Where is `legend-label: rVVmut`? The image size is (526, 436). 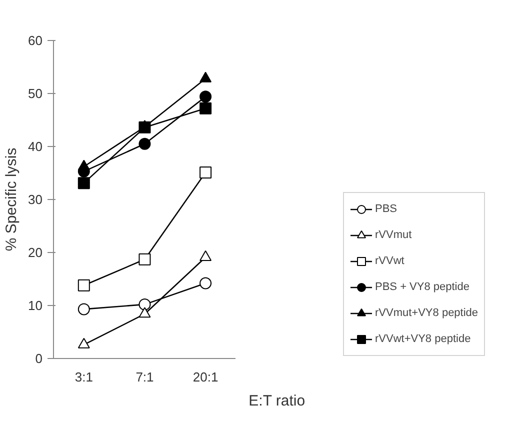 legend-label: rVVmut is located at coordinates (393, 235).